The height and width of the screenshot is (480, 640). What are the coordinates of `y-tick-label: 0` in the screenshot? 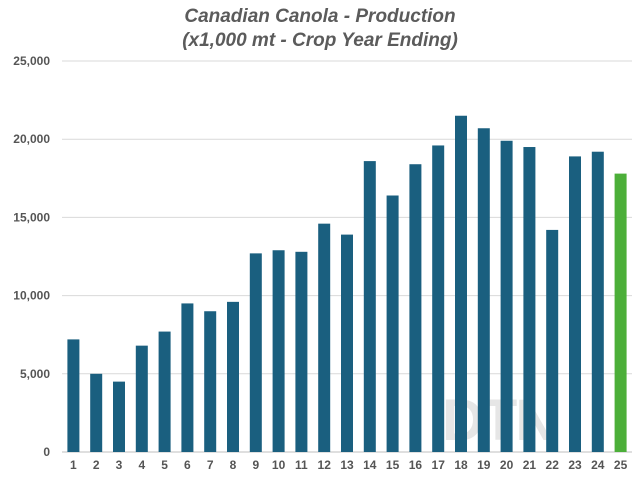 It's located at (46, 452).